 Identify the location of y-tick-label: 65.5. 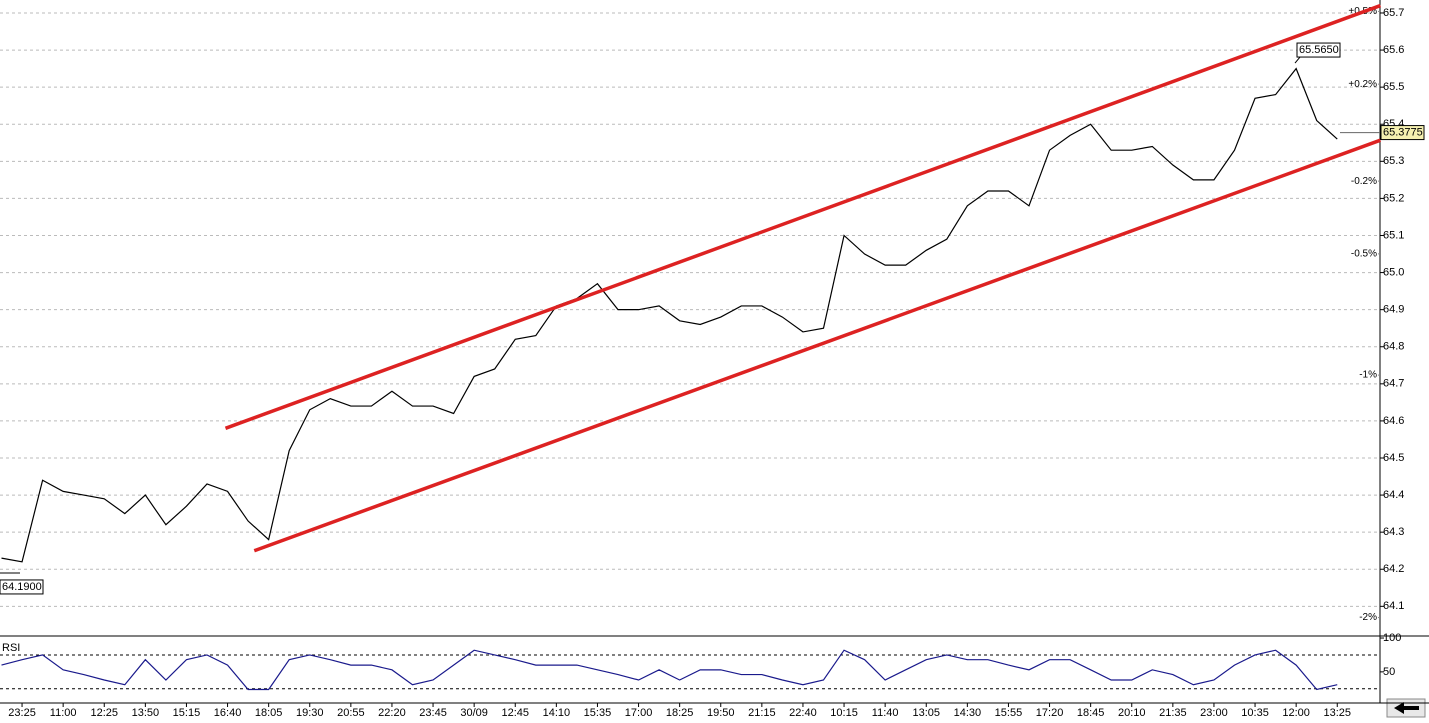
(1393, 87).